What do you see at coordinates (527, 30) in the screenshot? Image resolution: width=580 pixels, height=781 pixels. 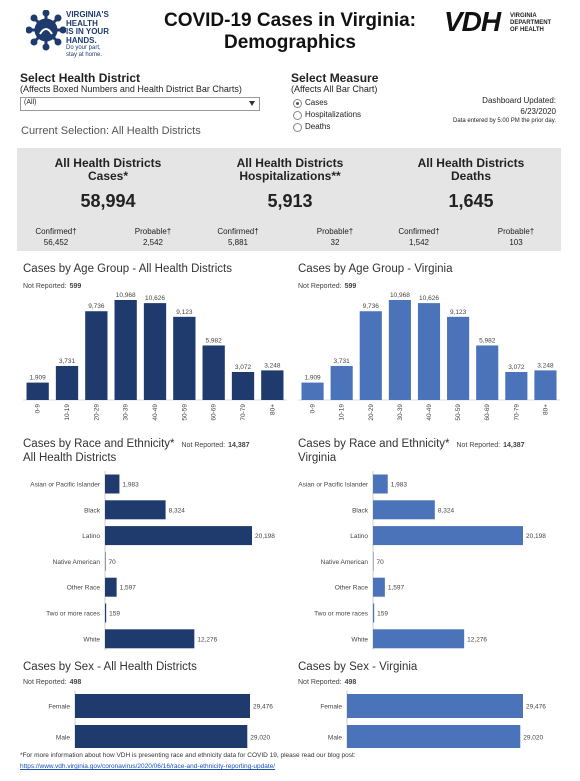 I see `vdh-text: OF HEALTH` at bounding box center [527, 30].